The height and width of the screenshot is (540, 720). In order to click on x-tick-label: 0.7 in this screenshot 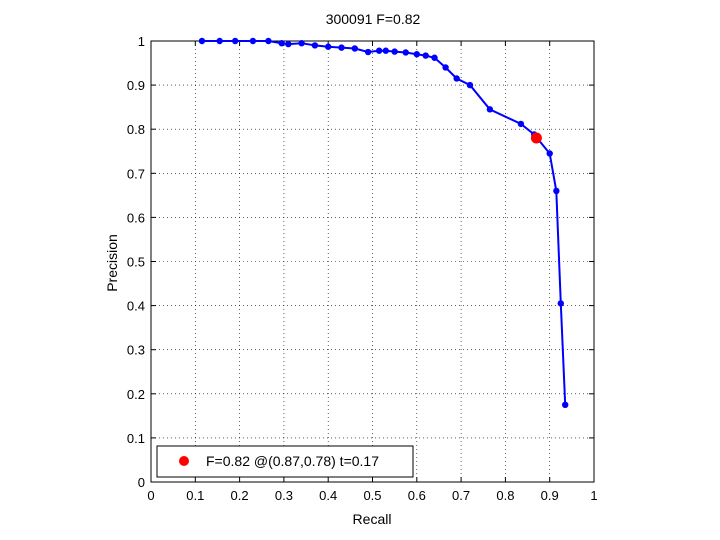, I will do `click(461, 495)`.